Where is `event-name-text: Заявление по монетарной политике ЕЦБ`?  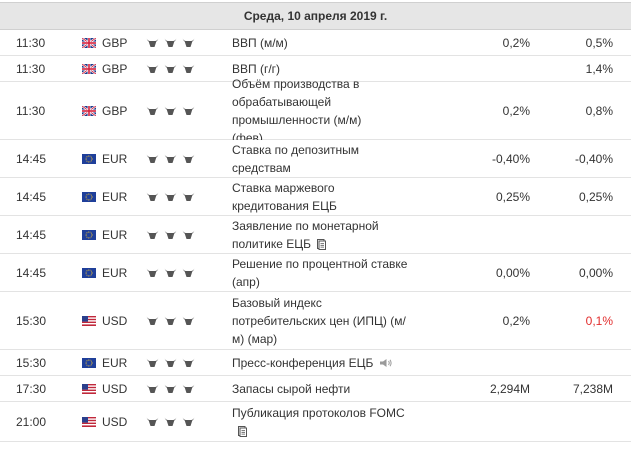 event-name-text: Заявление по монетарной политике ЕЦБ is located at coordinates (305, 234).